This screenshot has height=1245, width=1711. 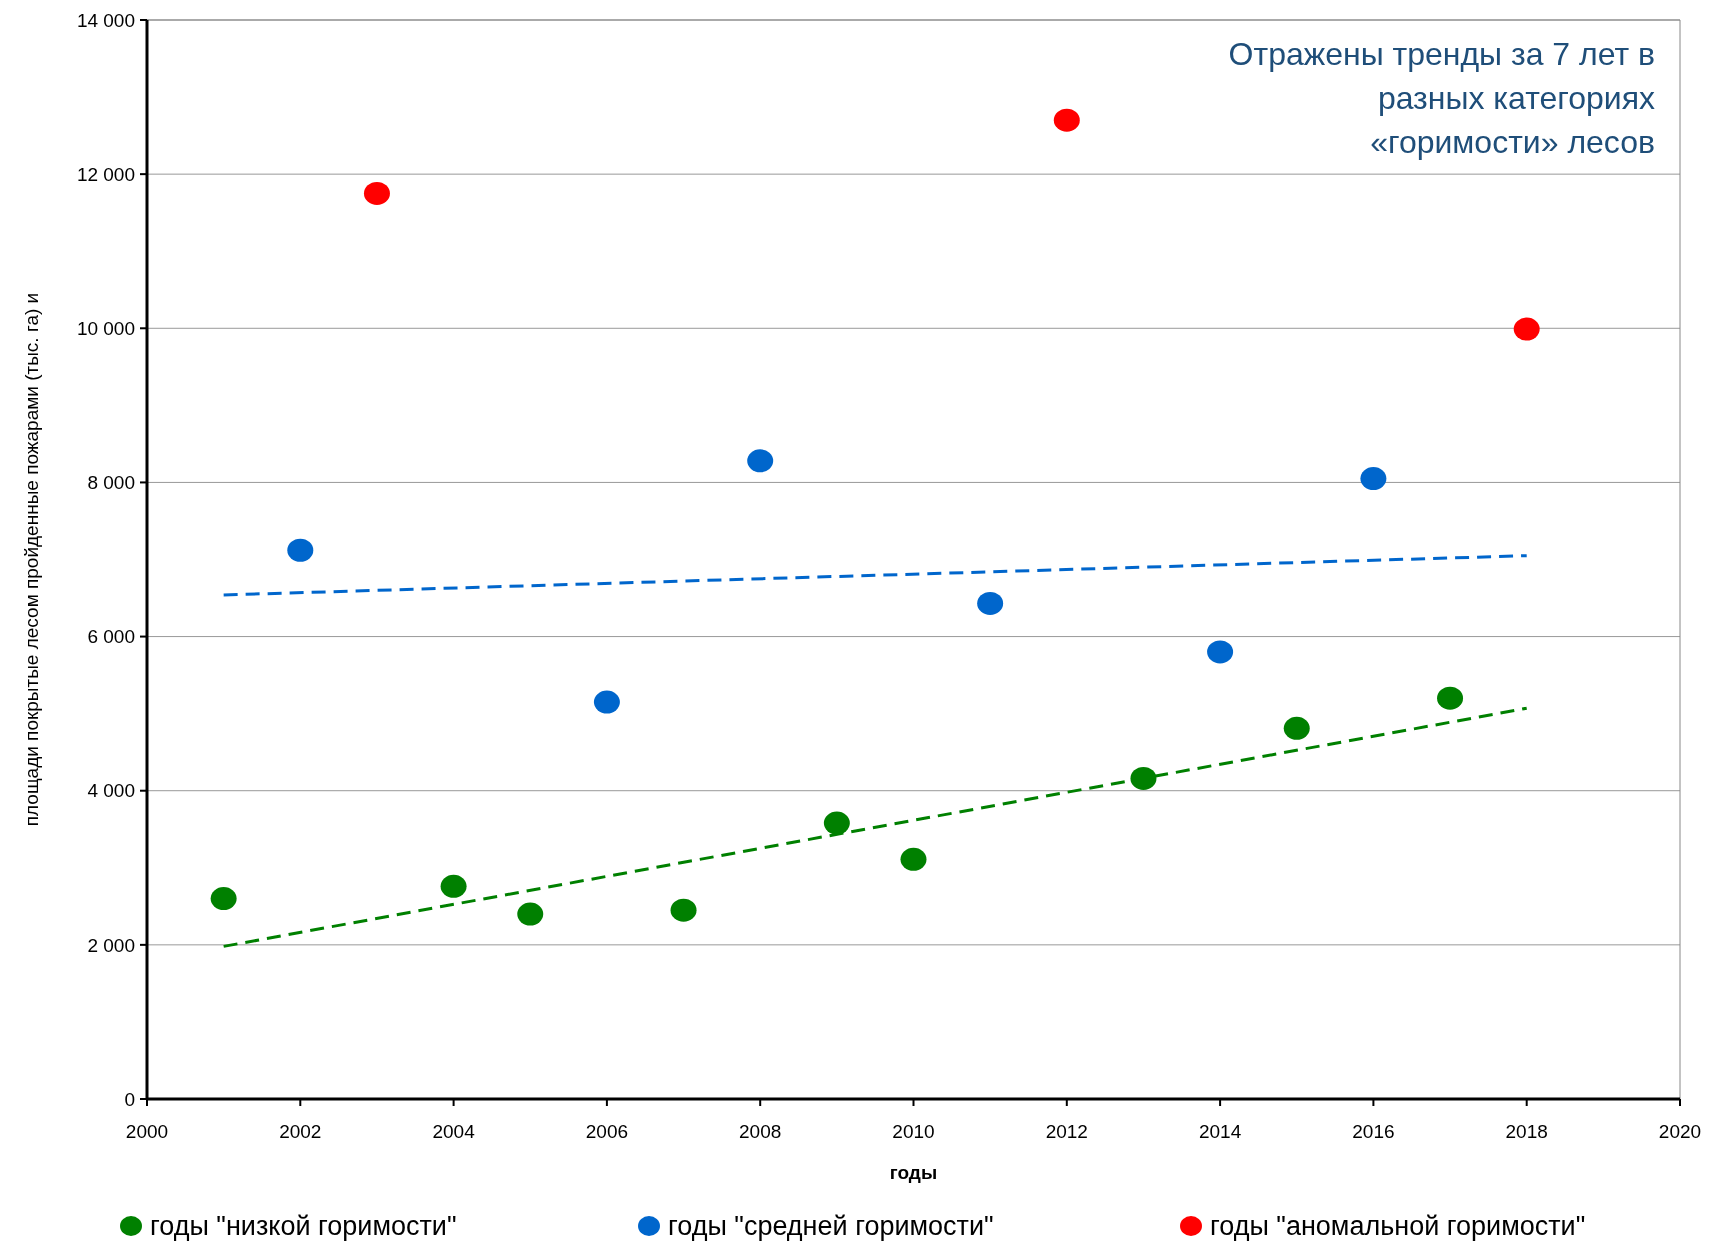 What do you see at coordinates (1398, 1226) in the screenshot?
I see `legend-label: годы "аномальной горимости"` at bounding box center [1398, 1226].